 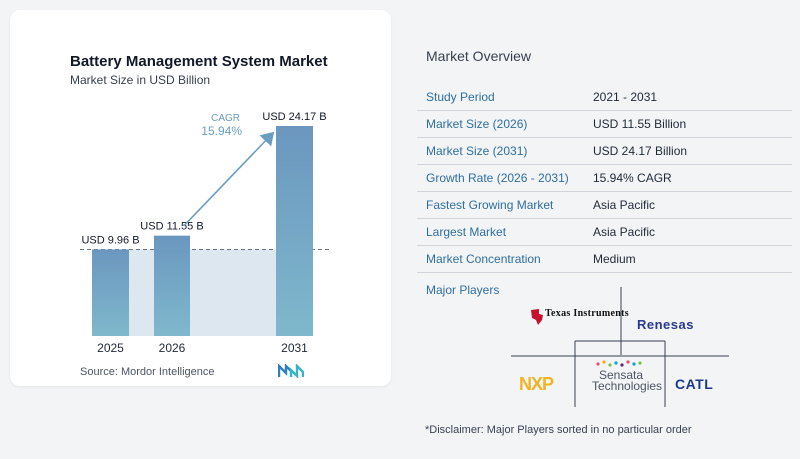 I want to click on overview-row-label: Largest Market, so click(x=466, y=232).